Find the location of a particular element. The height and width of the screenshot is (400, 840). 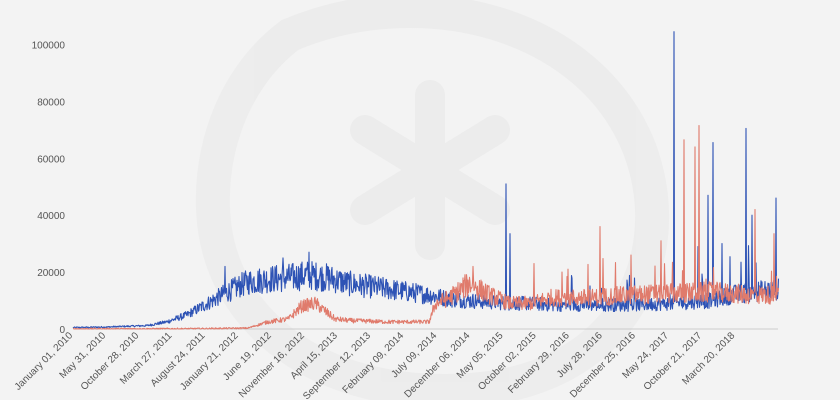

x-tick-label: January 21, 2012 is located at coordinates (209, 361).